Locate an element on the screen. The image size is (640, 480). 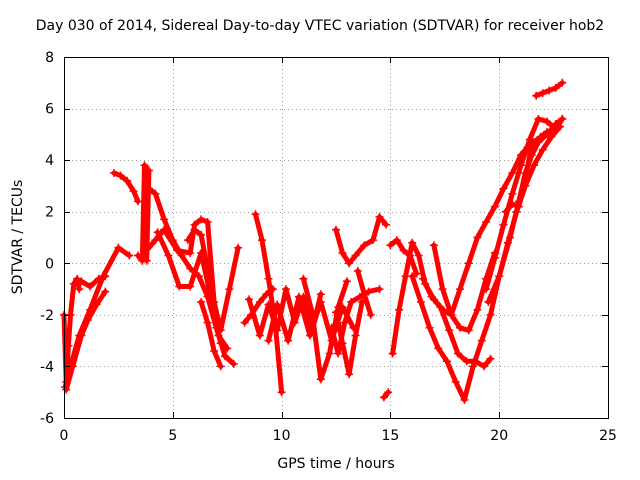
y-tick-label: 2 is located at coordinates (49, 213).